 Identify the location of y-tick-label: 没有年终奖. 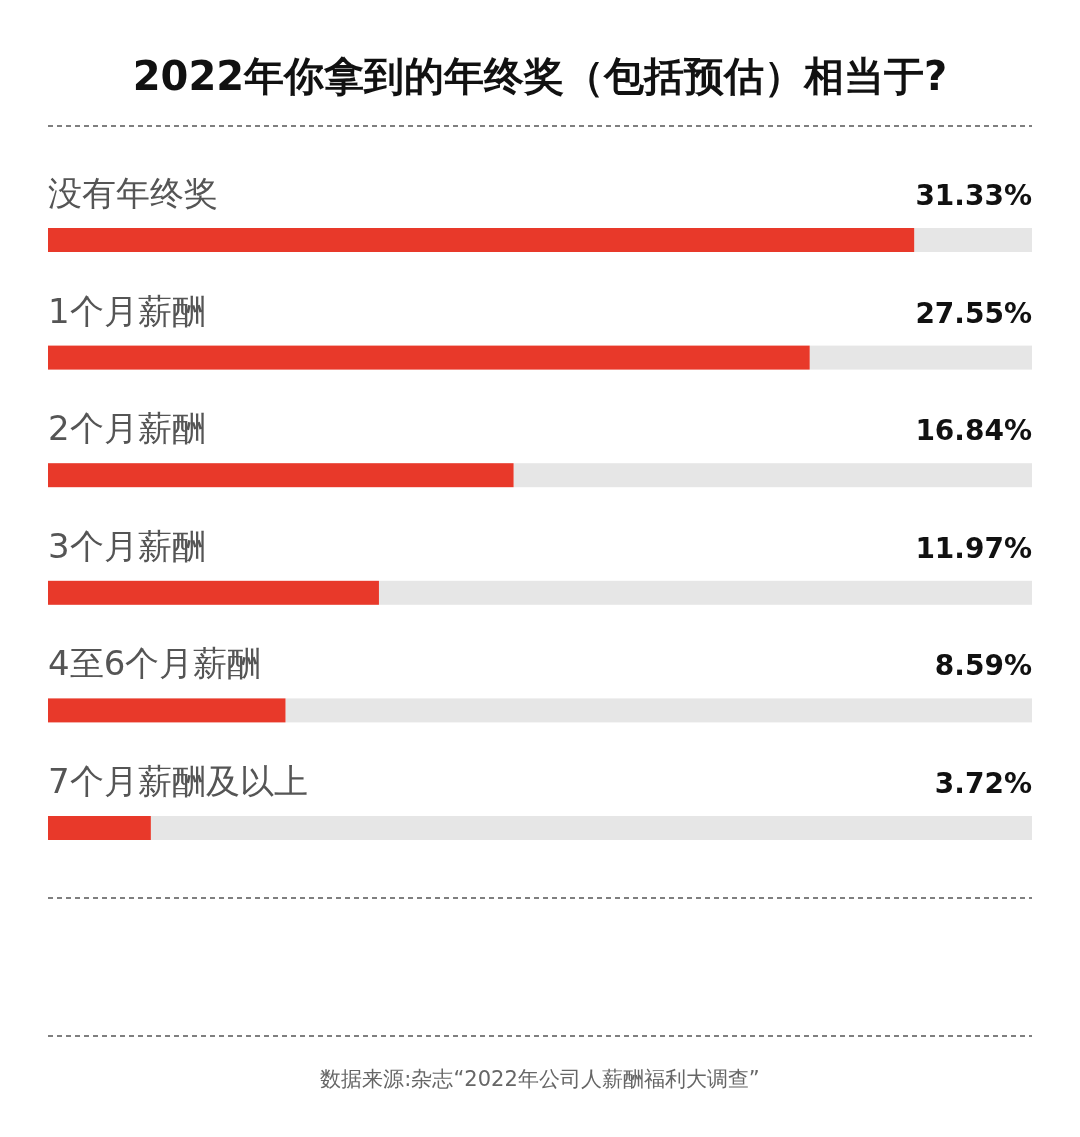
(133, 193).